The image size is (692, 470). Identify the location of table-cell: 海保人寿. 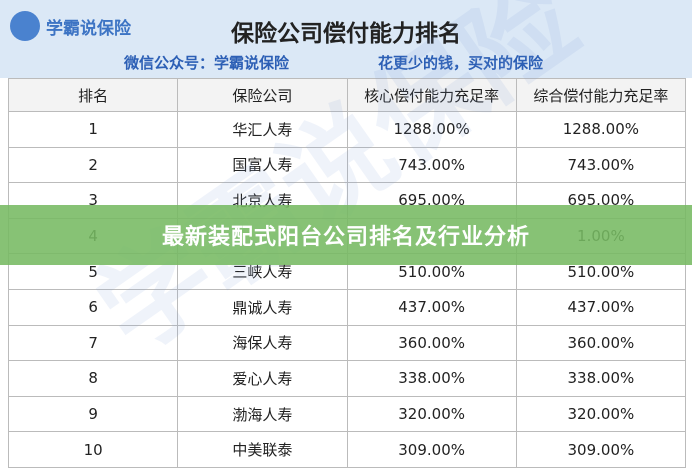
(262, 343).